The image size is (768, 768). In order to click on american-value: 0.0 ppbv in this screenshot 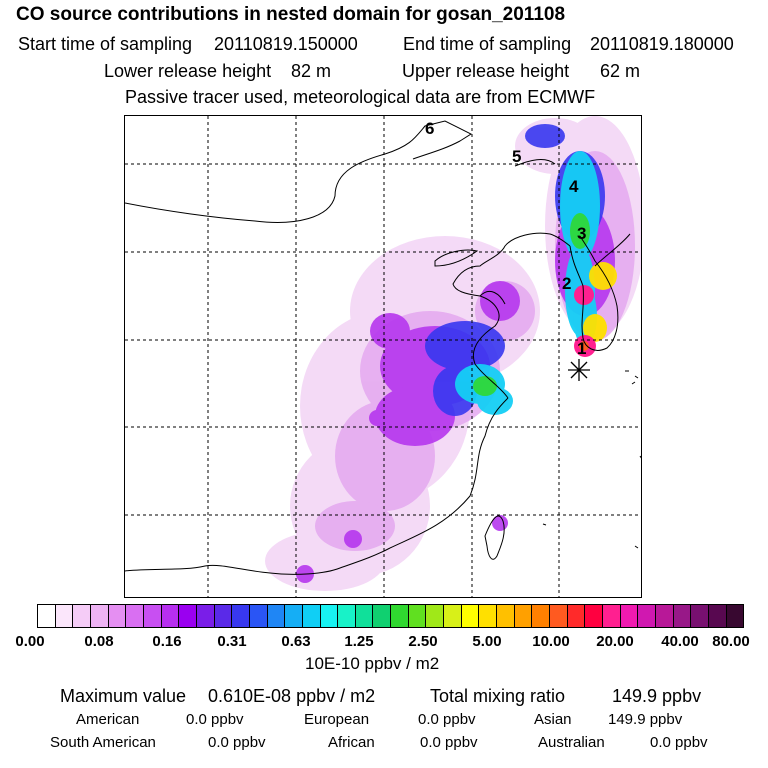, I will do `click(215, 719)`.